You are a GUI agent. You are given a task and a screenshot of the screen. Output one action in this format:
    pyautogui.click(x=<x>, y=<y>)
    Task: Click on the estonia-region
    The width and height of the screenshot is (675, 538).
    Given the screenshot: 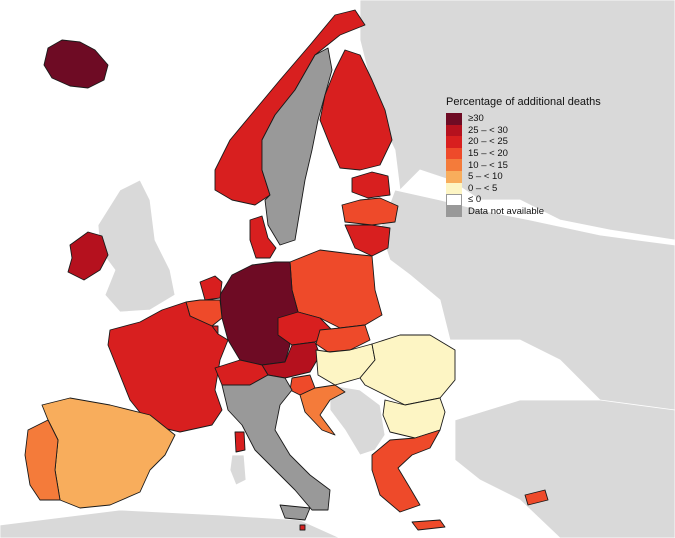 What is the action you would take?
    pyautogui.click(x=371, y=185)
    